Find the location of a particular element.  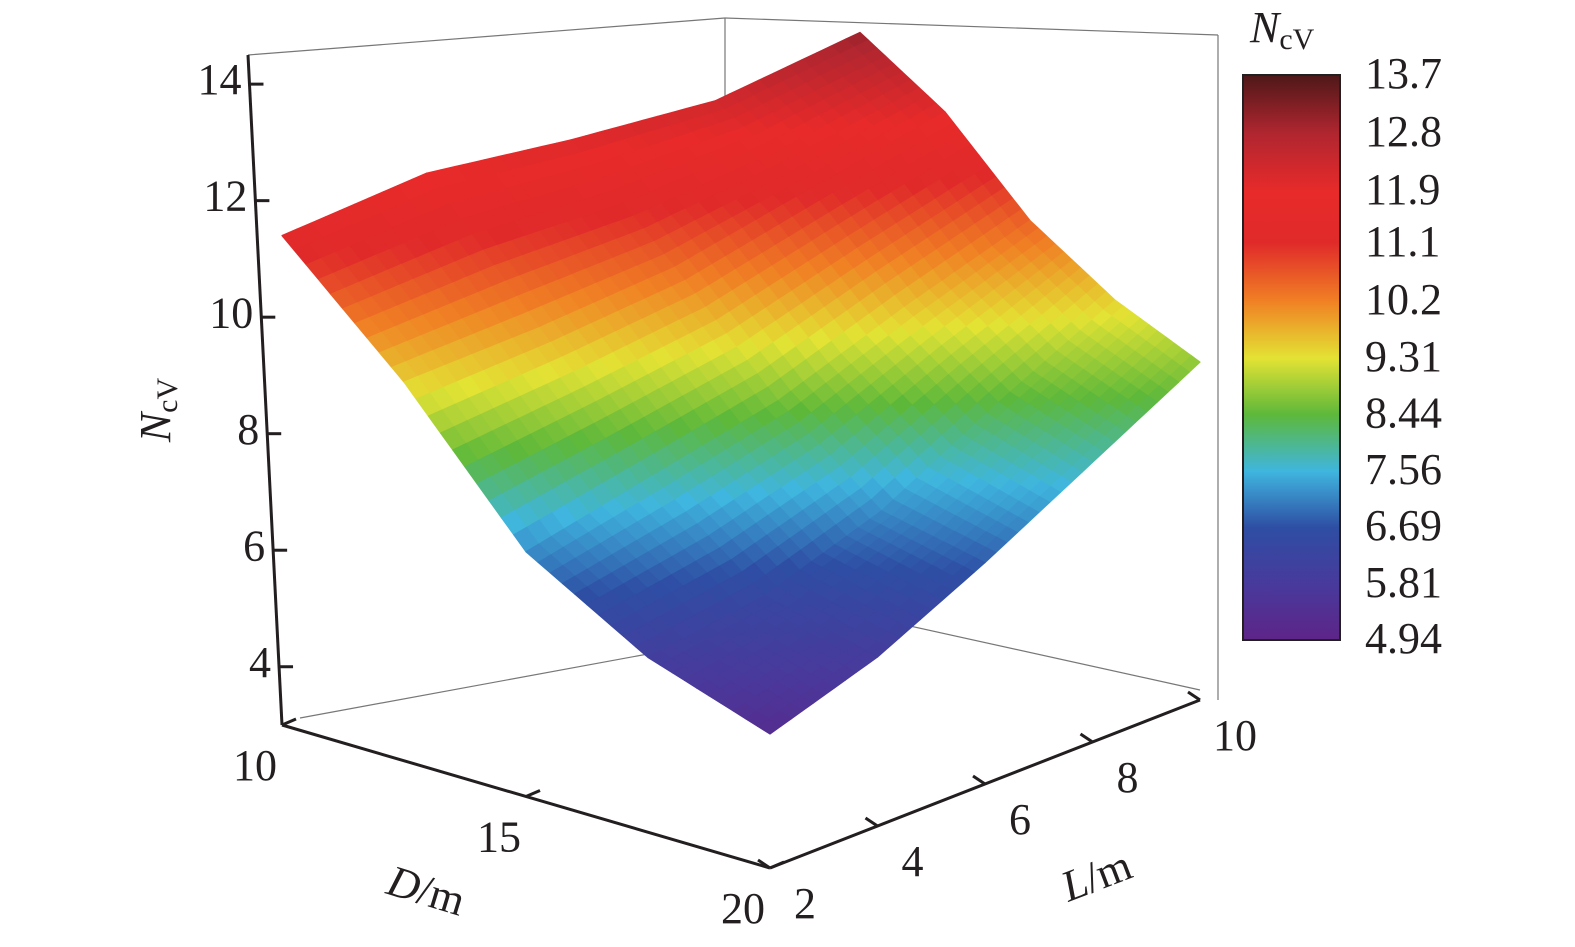

z-label-sub: cV is located at coordinates (167, 394).